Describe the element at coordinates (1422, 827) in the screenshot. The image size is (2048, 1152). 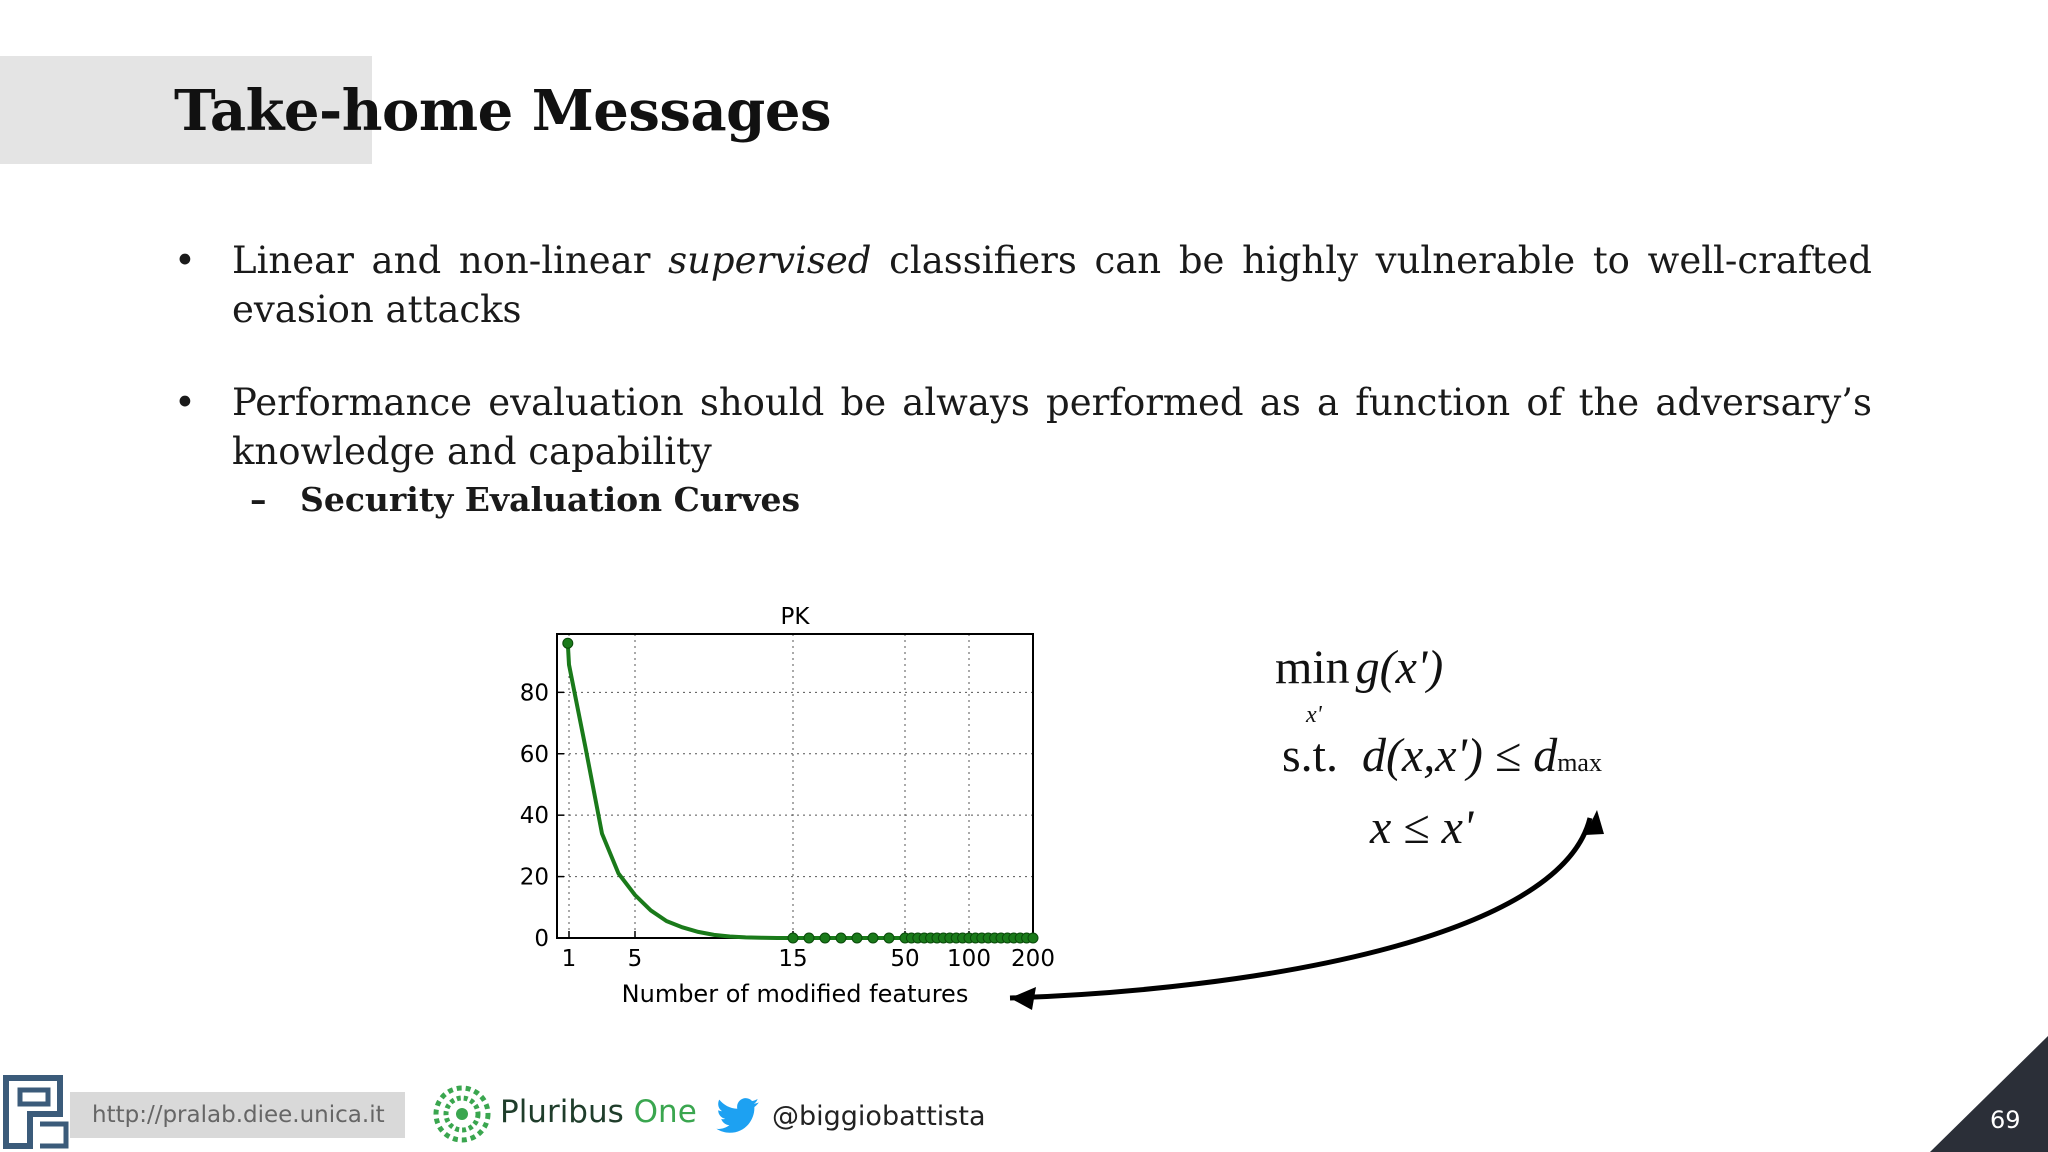
I see `formula-constraint2: x ≤ x'` at that location.